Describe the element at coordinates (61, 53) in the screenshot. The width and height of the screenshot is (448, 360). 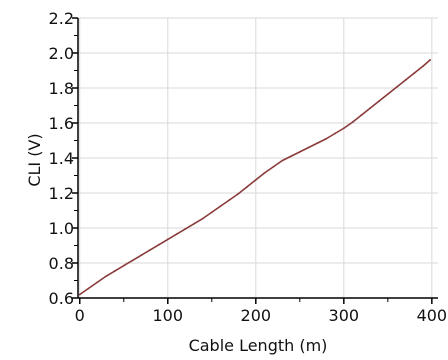
I see `y-tick-label: 2.0` at that location.